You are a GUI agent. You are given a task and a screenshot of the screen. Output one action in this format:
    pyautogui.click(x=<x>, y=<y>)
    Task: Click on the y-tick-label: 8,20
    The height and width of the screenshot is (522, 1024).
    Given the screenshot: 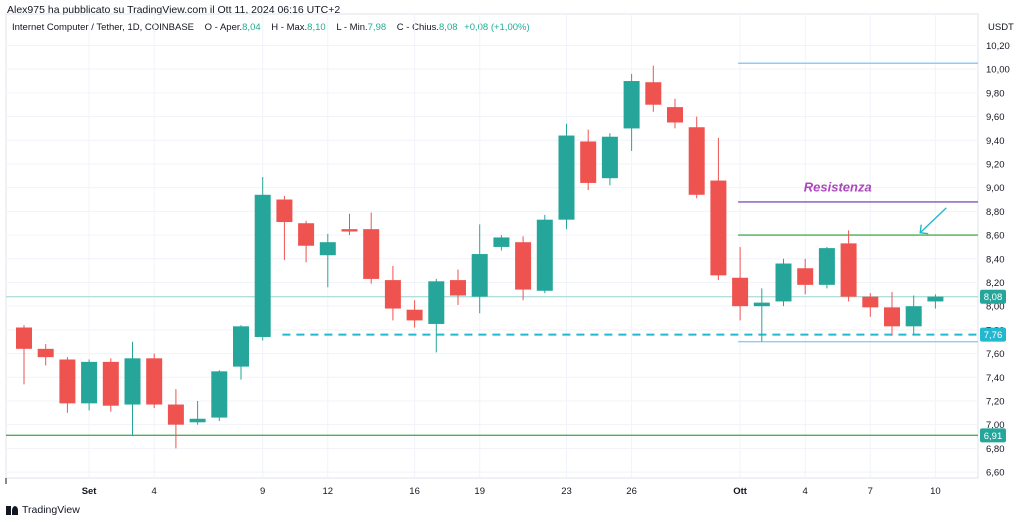 What is the action you would take?
    pyautogui.click(x=995, y=283)
    